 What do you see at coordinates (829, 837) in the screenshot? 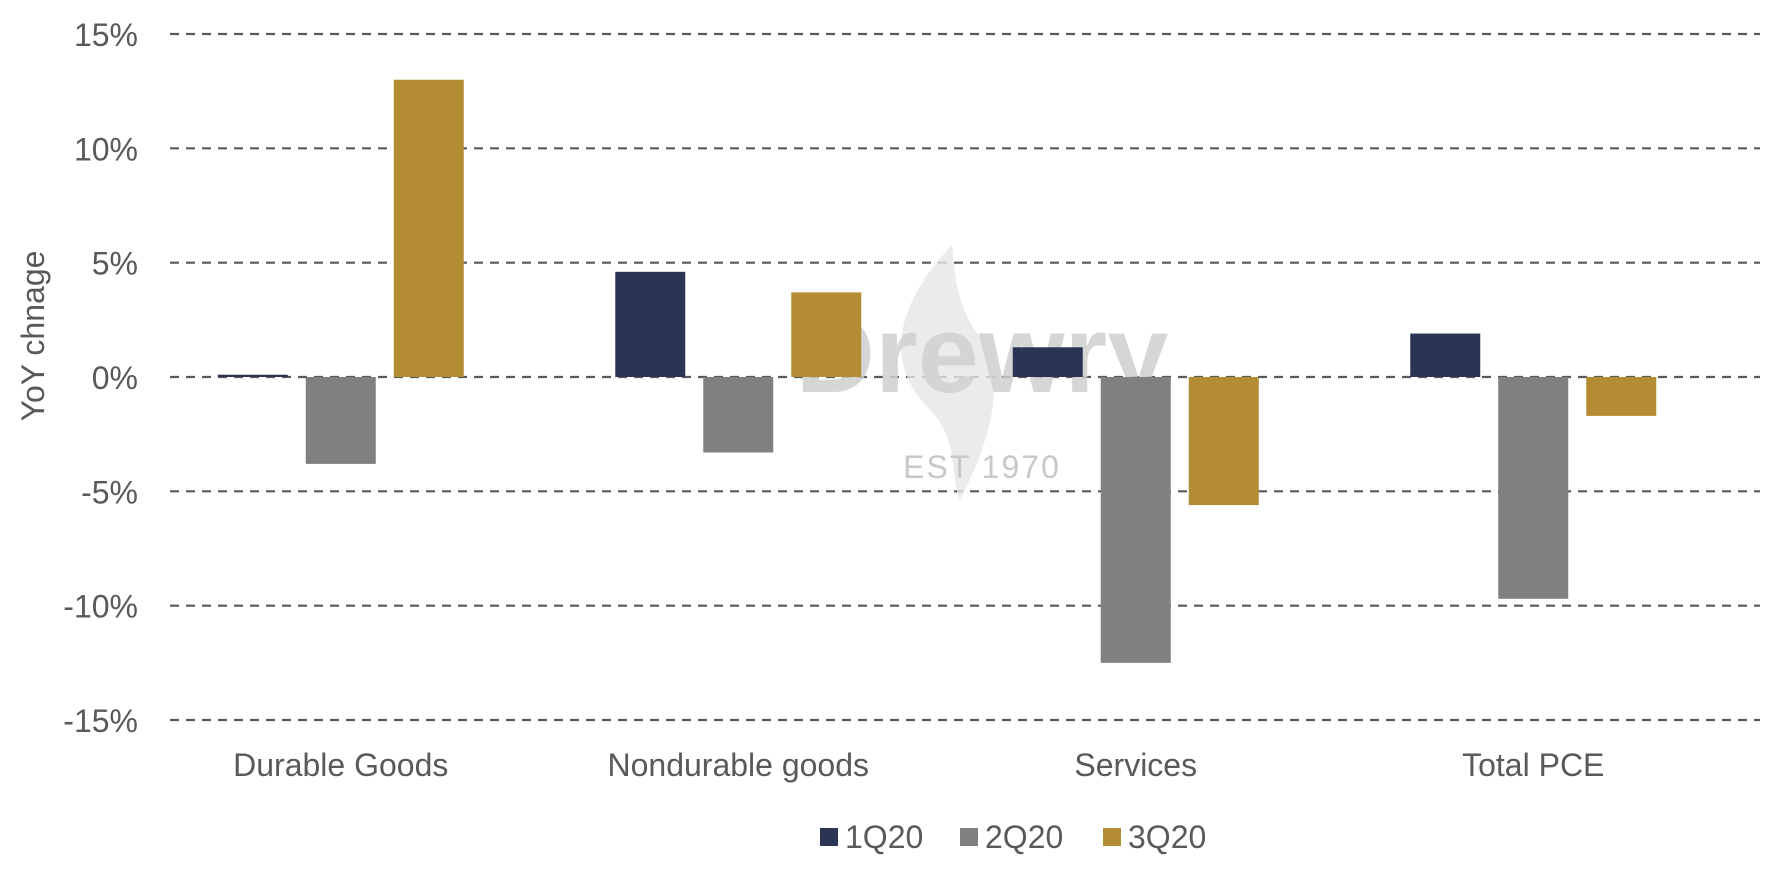
I see `legend-swatch-1q20` at bounding box center [829, 837].